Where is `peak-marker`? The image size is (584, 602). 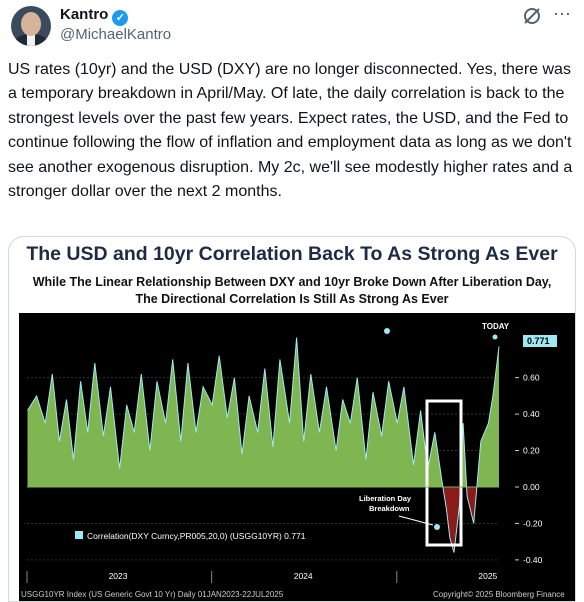
peak-marker is located at coordinates (387, 331).